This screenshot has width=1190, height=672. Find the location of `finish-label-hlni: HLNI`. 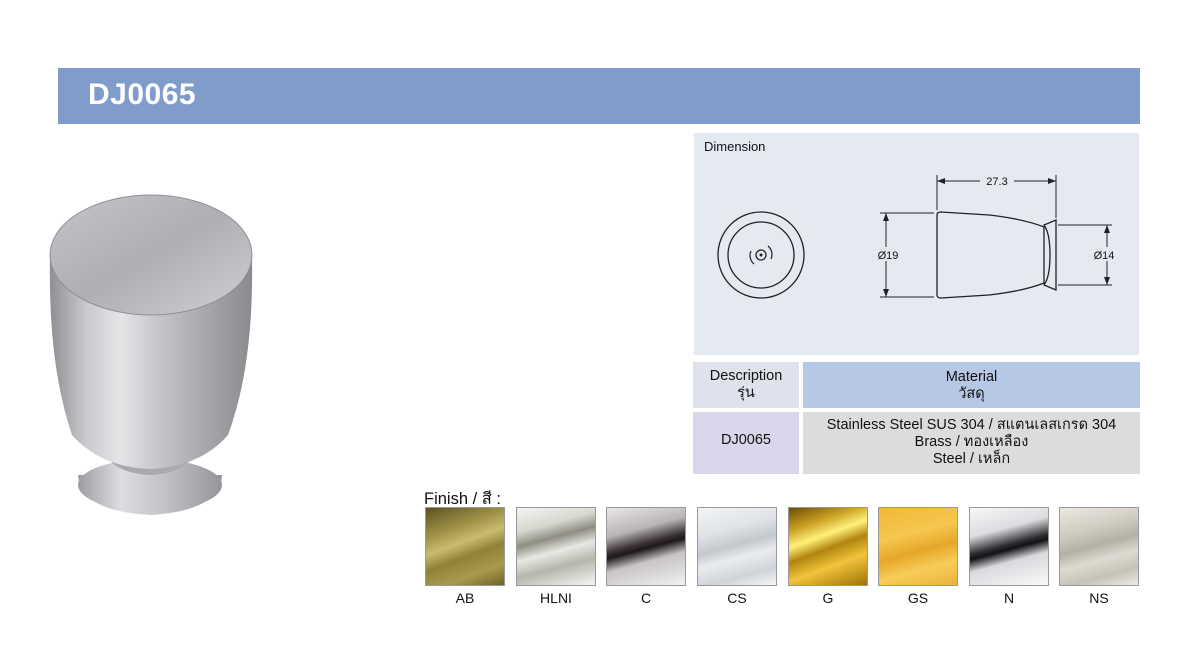

finish-label-hlni: HLNI is located at coordinates (556, 598).